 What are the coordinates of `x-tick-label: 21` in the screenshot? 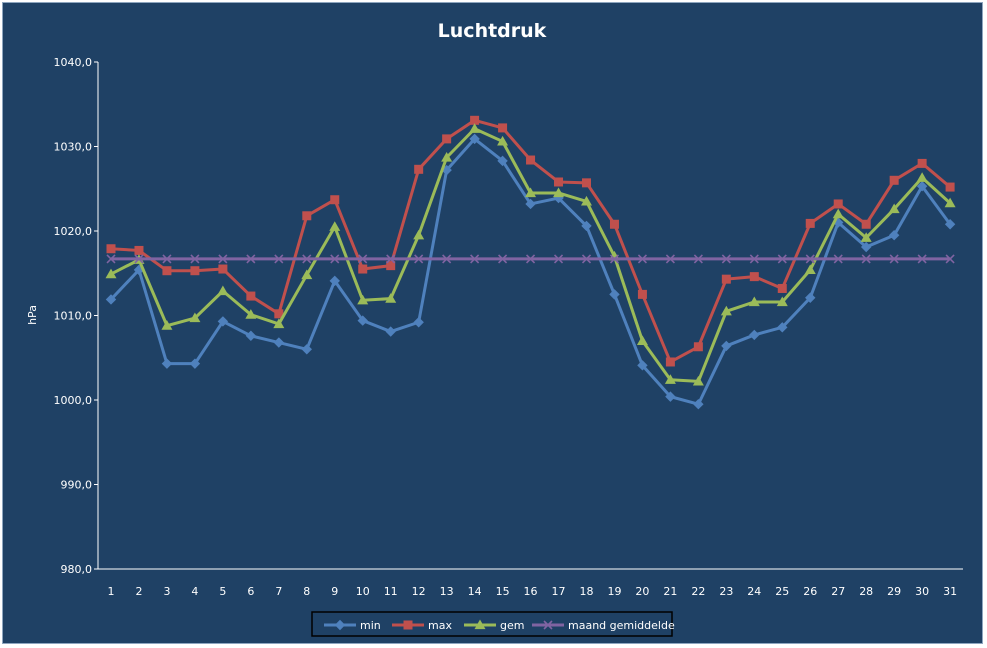 It's located at (670, 591).